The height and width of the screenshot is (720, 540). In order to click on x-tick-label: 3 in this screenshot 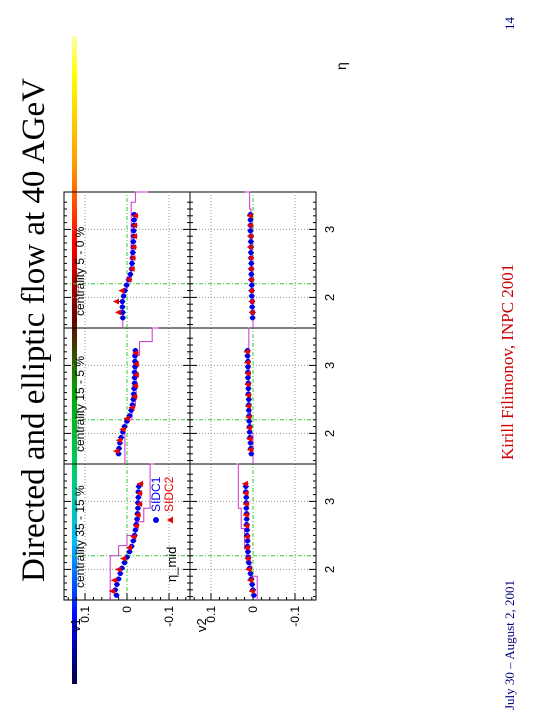, I will do `click(329, 501)`.